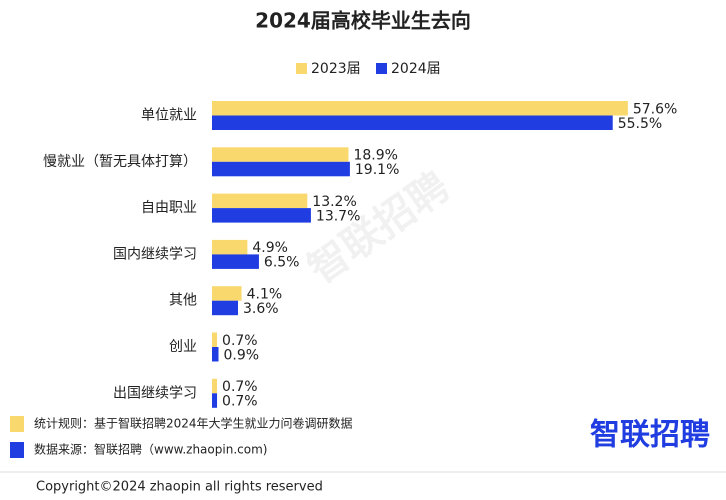 The image size is (726, 500). Describe the element at coordinates (261, 309) in the screenshot. I see `value-label: 3.6%` at that location.